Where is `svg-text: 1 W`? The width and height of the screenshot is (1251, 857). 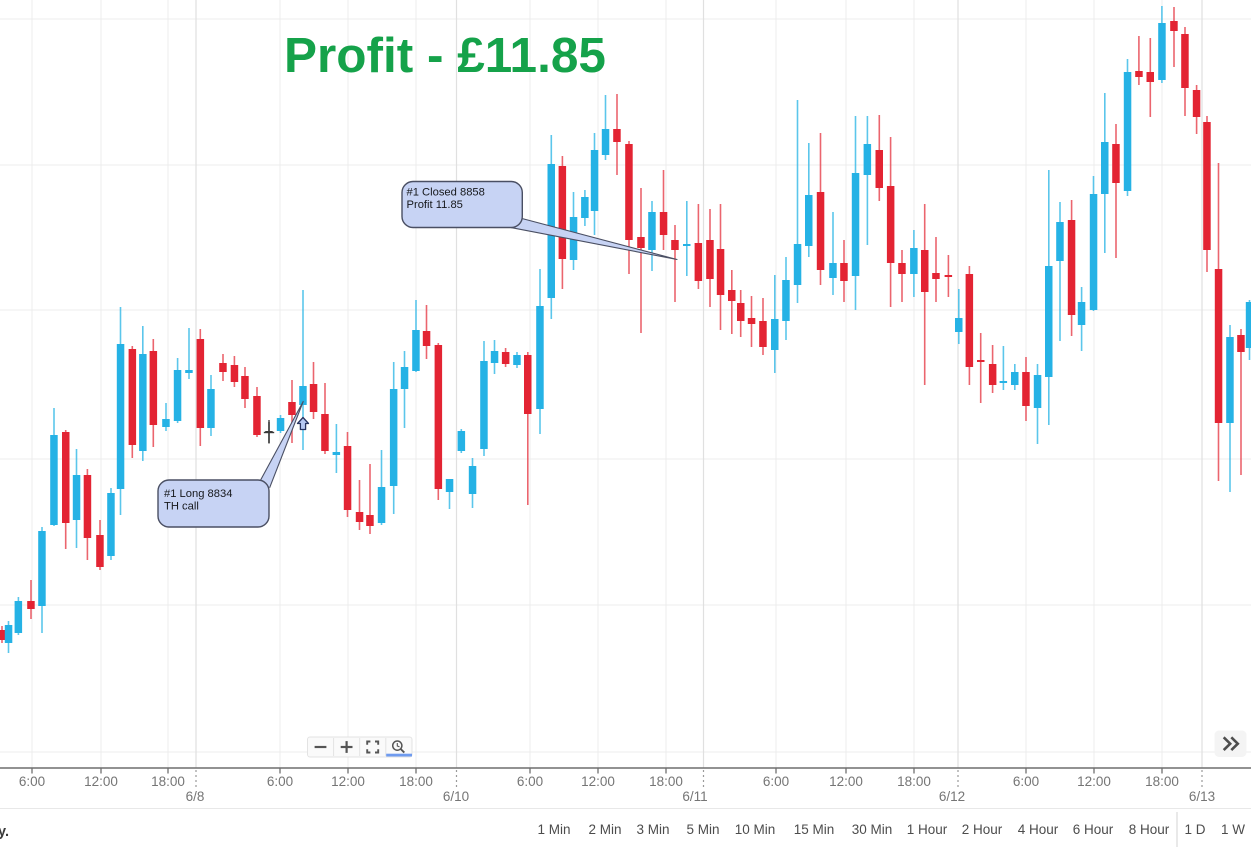
svg-text: 1 W is located at coordinates (1233, 829).